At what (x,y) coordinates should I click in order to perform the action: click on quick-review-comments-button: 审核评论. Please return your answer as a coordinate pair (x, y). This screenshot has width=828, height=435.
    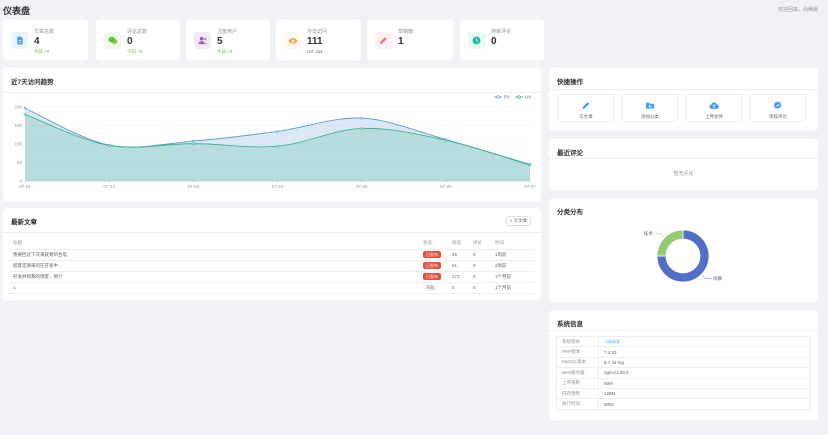
    Looking at the image, I should click on (778, 108).